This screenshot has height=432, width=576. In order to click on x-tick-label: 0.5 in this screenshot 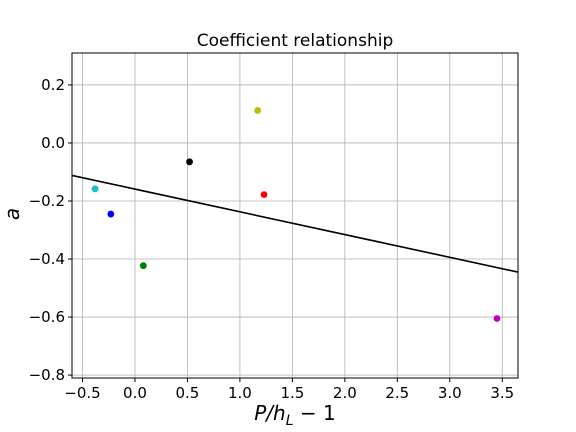, I will do `click(188, 393)`.